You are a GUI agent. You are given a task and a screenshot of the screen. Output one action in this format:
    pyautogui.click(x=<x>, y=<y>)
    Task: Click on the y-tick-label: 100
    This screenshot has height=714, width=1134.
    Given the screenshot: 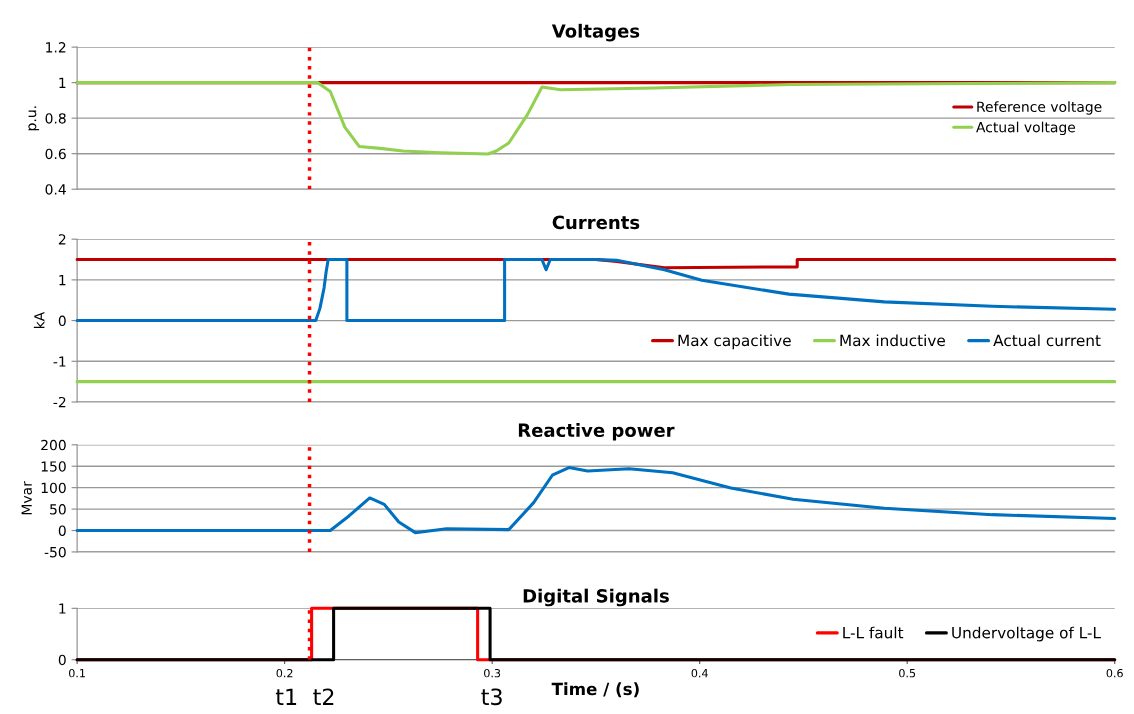 What is the action you would take?
    pyautogui.click(x=53, y=488)
    